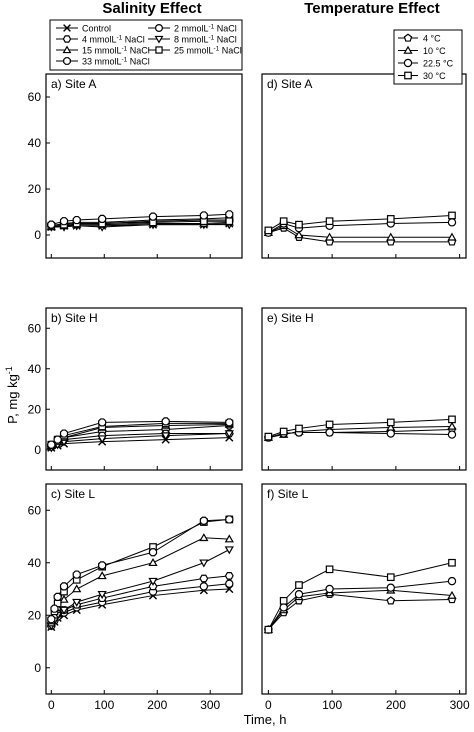 The image size is (474, 732). Describe the element at coordinates (290, 318) in the screenshot. I see `panel-title: e) Site H` at that location.